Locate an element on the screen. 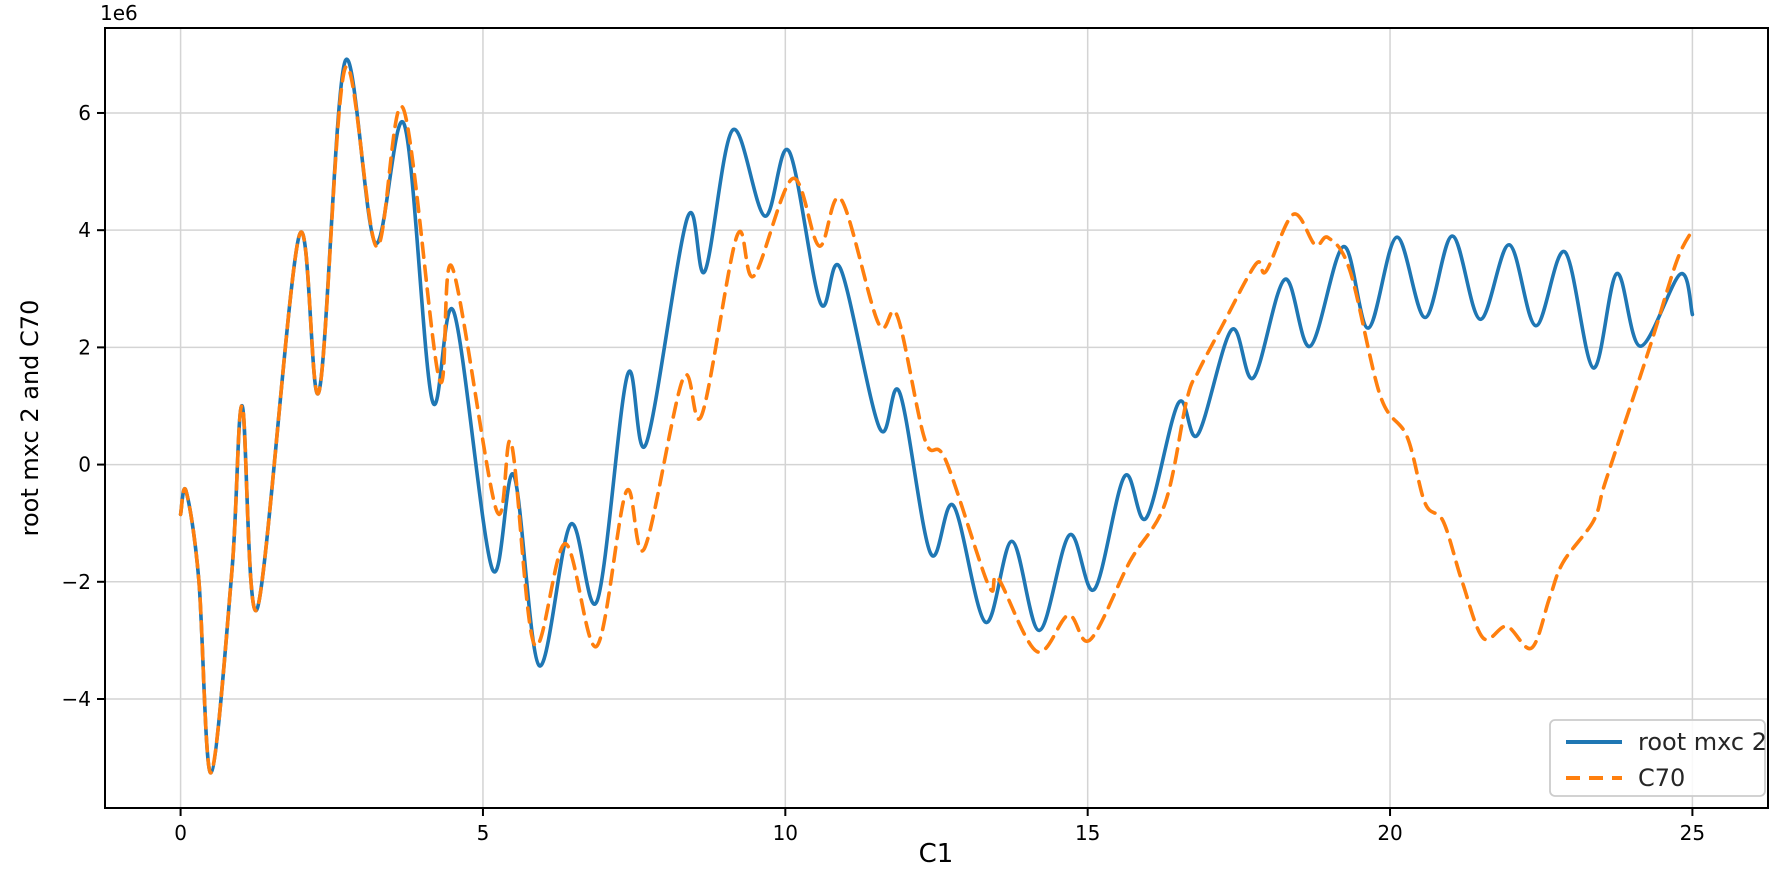  y-axis-offset-label: 1e6 is located at coordinates (119, 13).